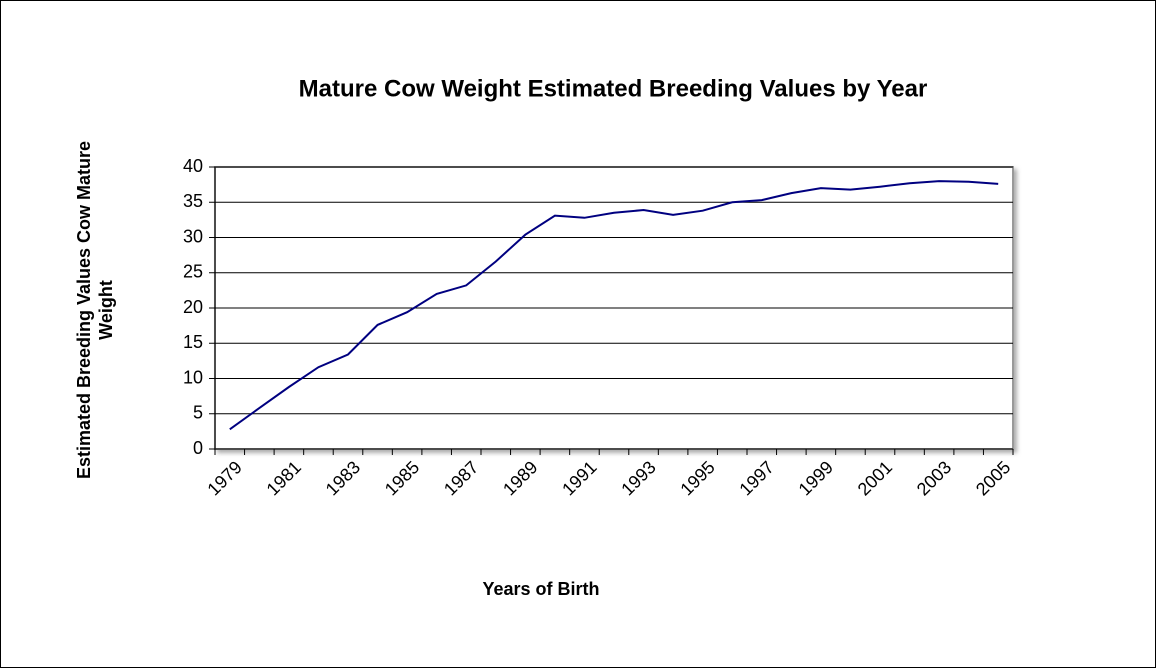 The width and height of the screenshot is (1157, 669). What do you see at coordinates (193, 342) in the screenshot?
I see `y-tick-label: 15` at bounding box center [193, 342].